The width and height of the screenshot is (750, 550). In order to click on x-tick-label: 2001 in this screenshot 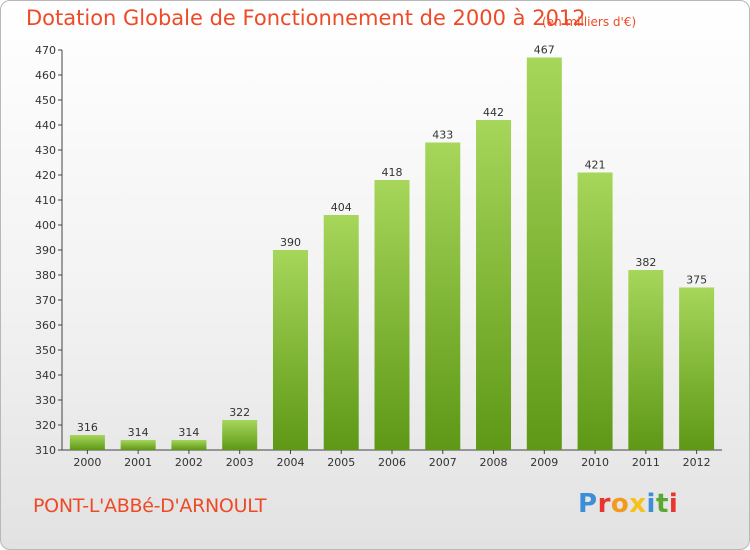, I will do `click(138, 462)`.